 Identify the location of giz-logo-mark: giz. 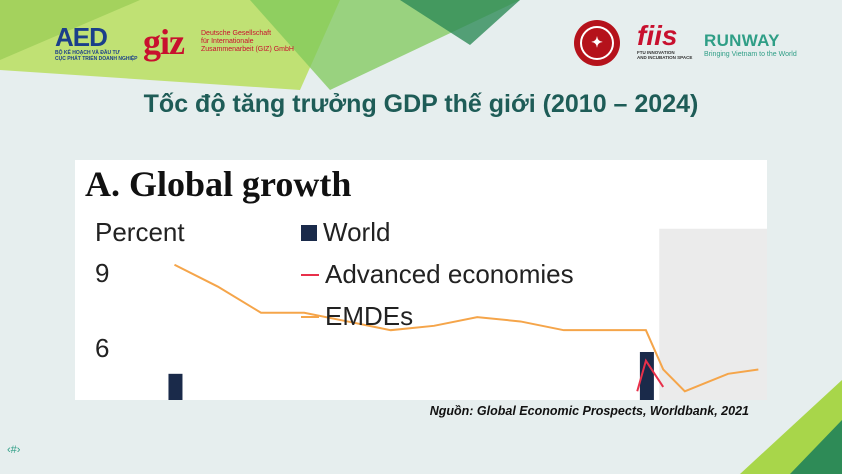
(164, 42).